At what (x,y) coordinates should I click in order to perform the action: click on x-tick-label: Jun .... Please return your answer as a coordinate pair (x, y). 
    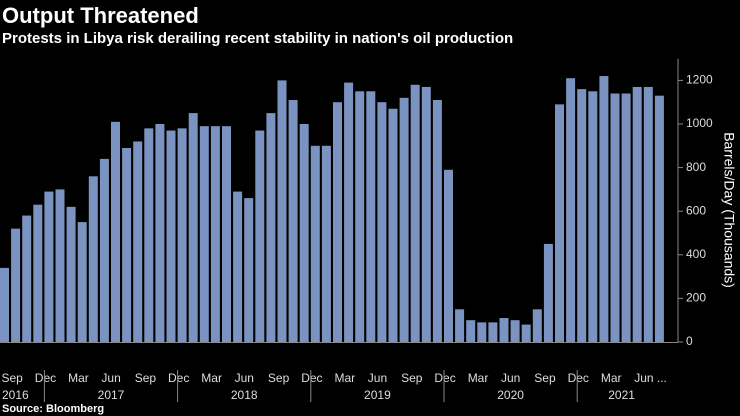
    Looking at the image, I should click on (650, 378).